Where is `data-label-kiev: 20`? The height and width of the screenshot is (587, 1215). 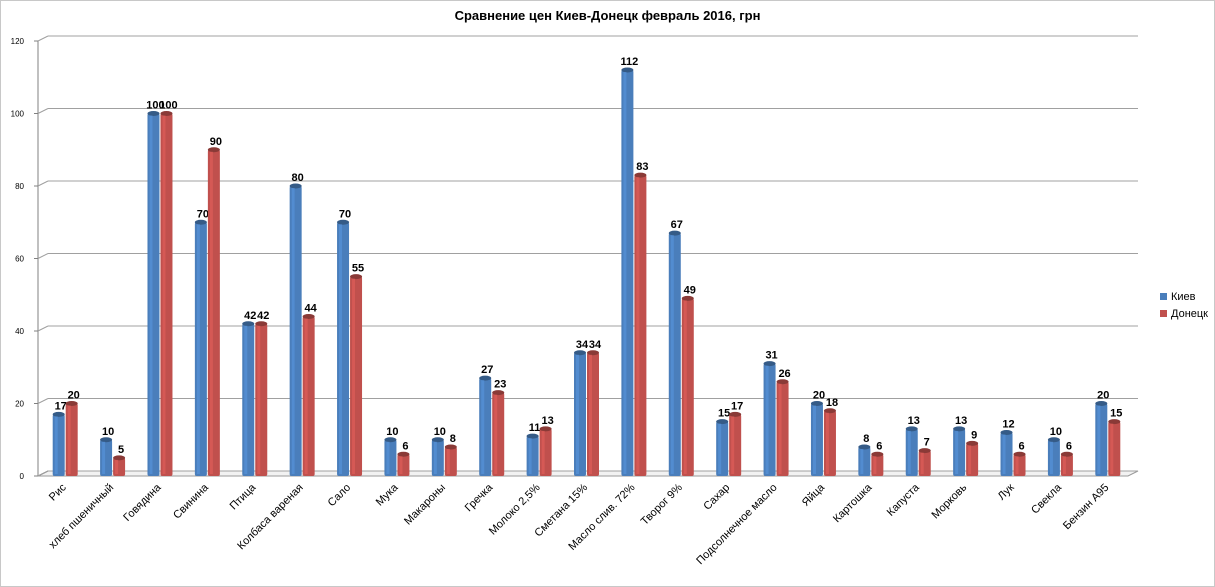
data-label-kiev: 20 is located at coordinates (1103, 396).